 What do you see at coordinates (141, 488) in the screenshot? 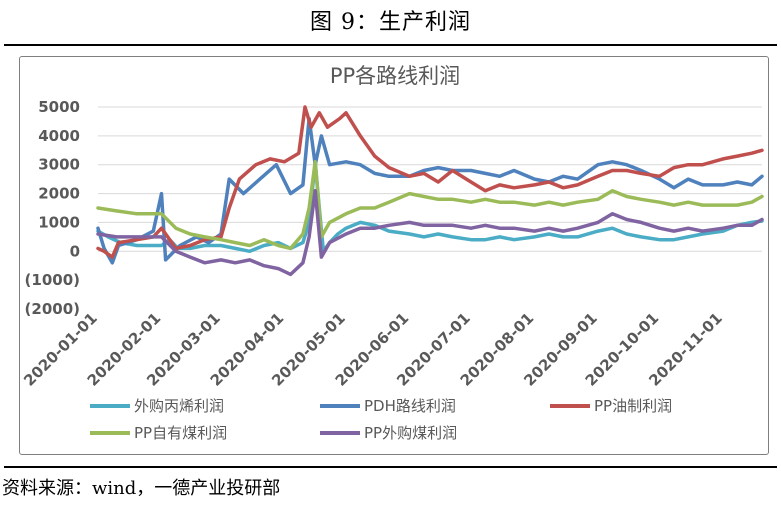
I see `source-note: 资料来源：wind，一德产业投研部` at bounding box center [141, 488].